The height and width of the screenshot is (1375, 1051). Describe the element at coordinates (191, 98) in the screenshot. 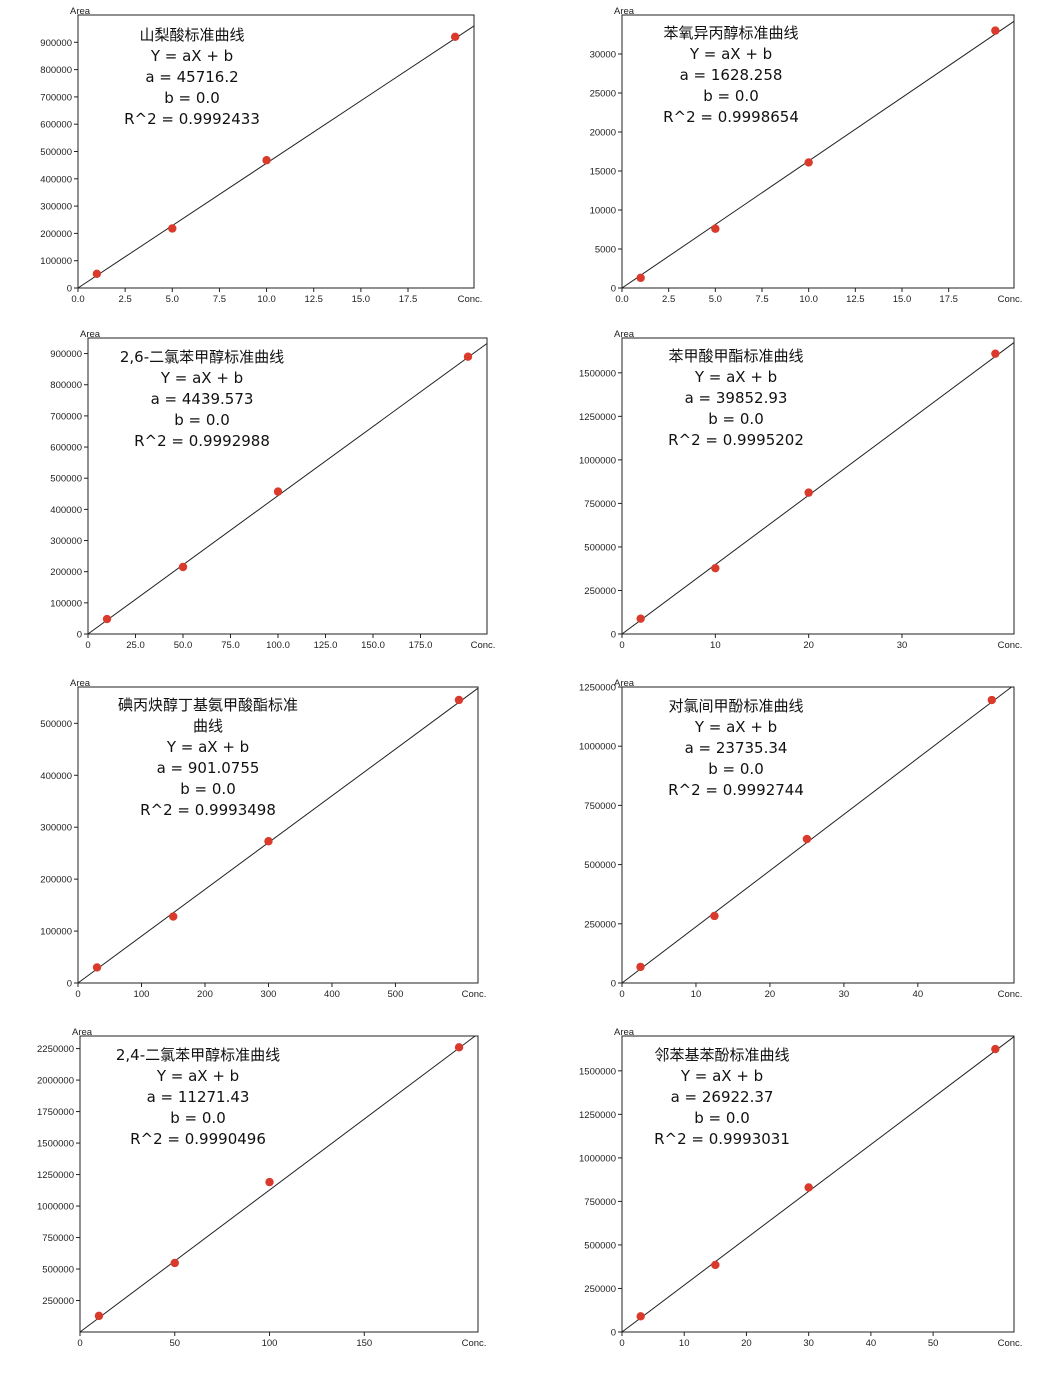

I see `equation-text: b = 0.0` at that location.